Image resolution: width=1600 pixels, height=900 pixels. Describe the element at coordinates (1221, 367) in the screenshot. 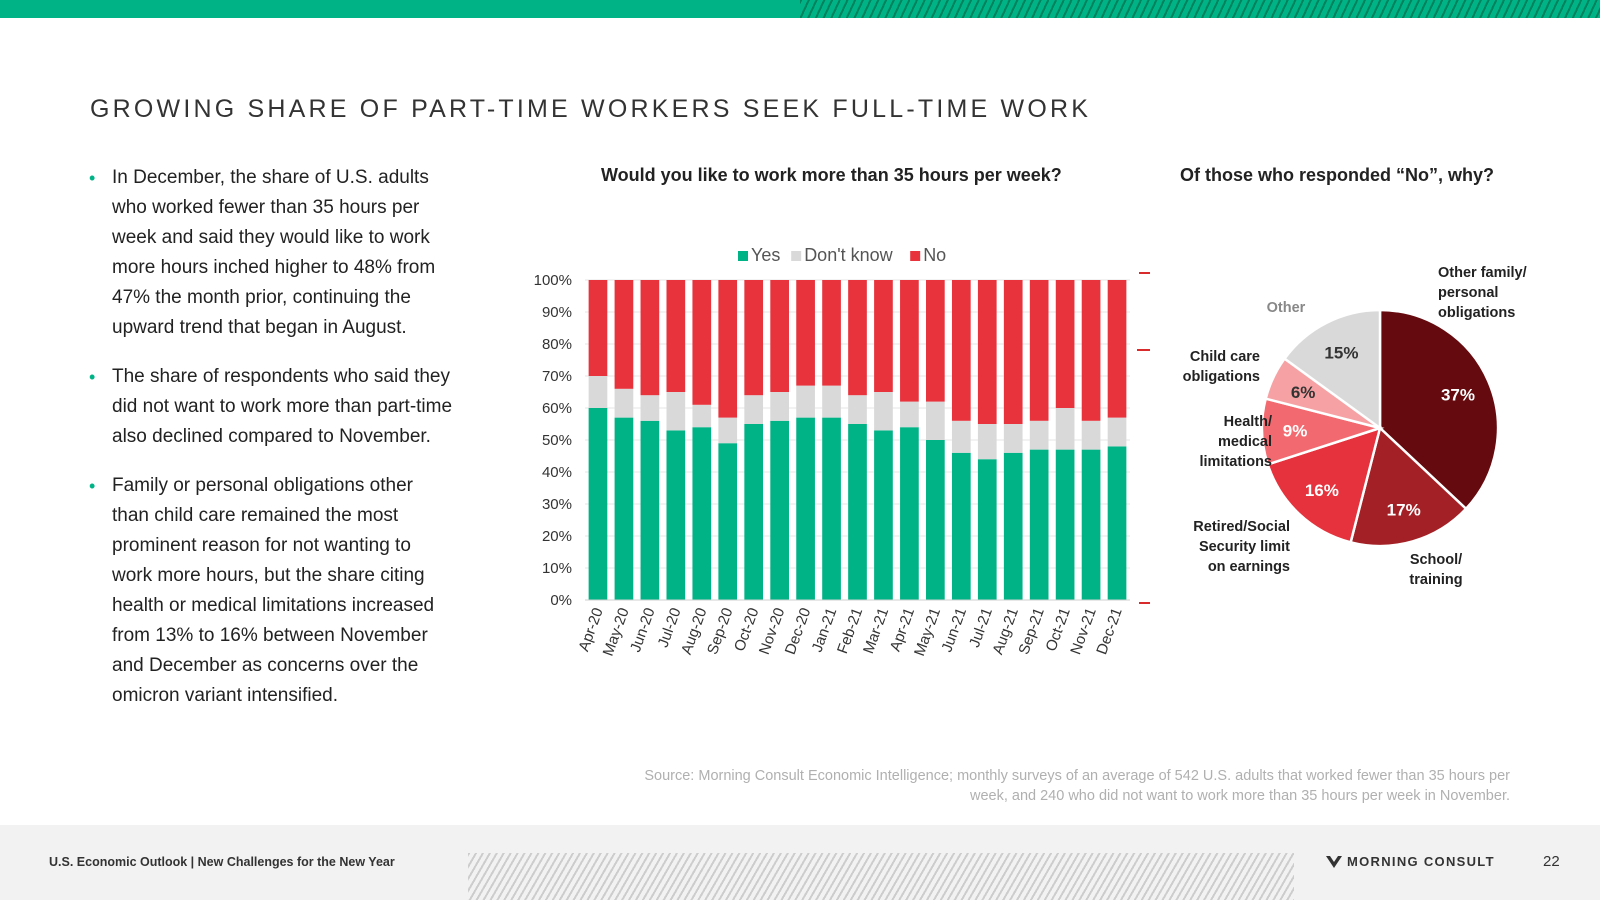

I see `pie-category-label: Child care obligations` at that location.